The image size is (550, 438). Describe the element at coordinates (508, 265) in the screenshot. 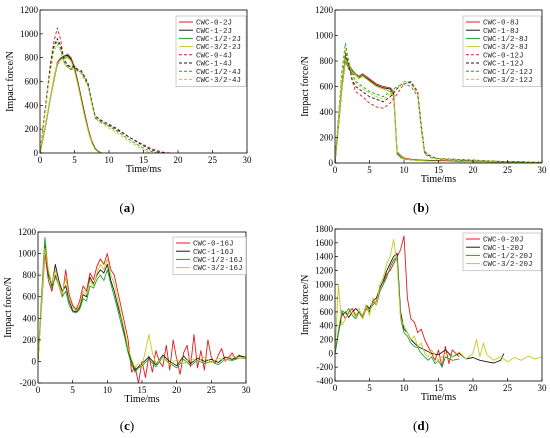

I see `legend-entry: CWC-3/2-20J` at that location.